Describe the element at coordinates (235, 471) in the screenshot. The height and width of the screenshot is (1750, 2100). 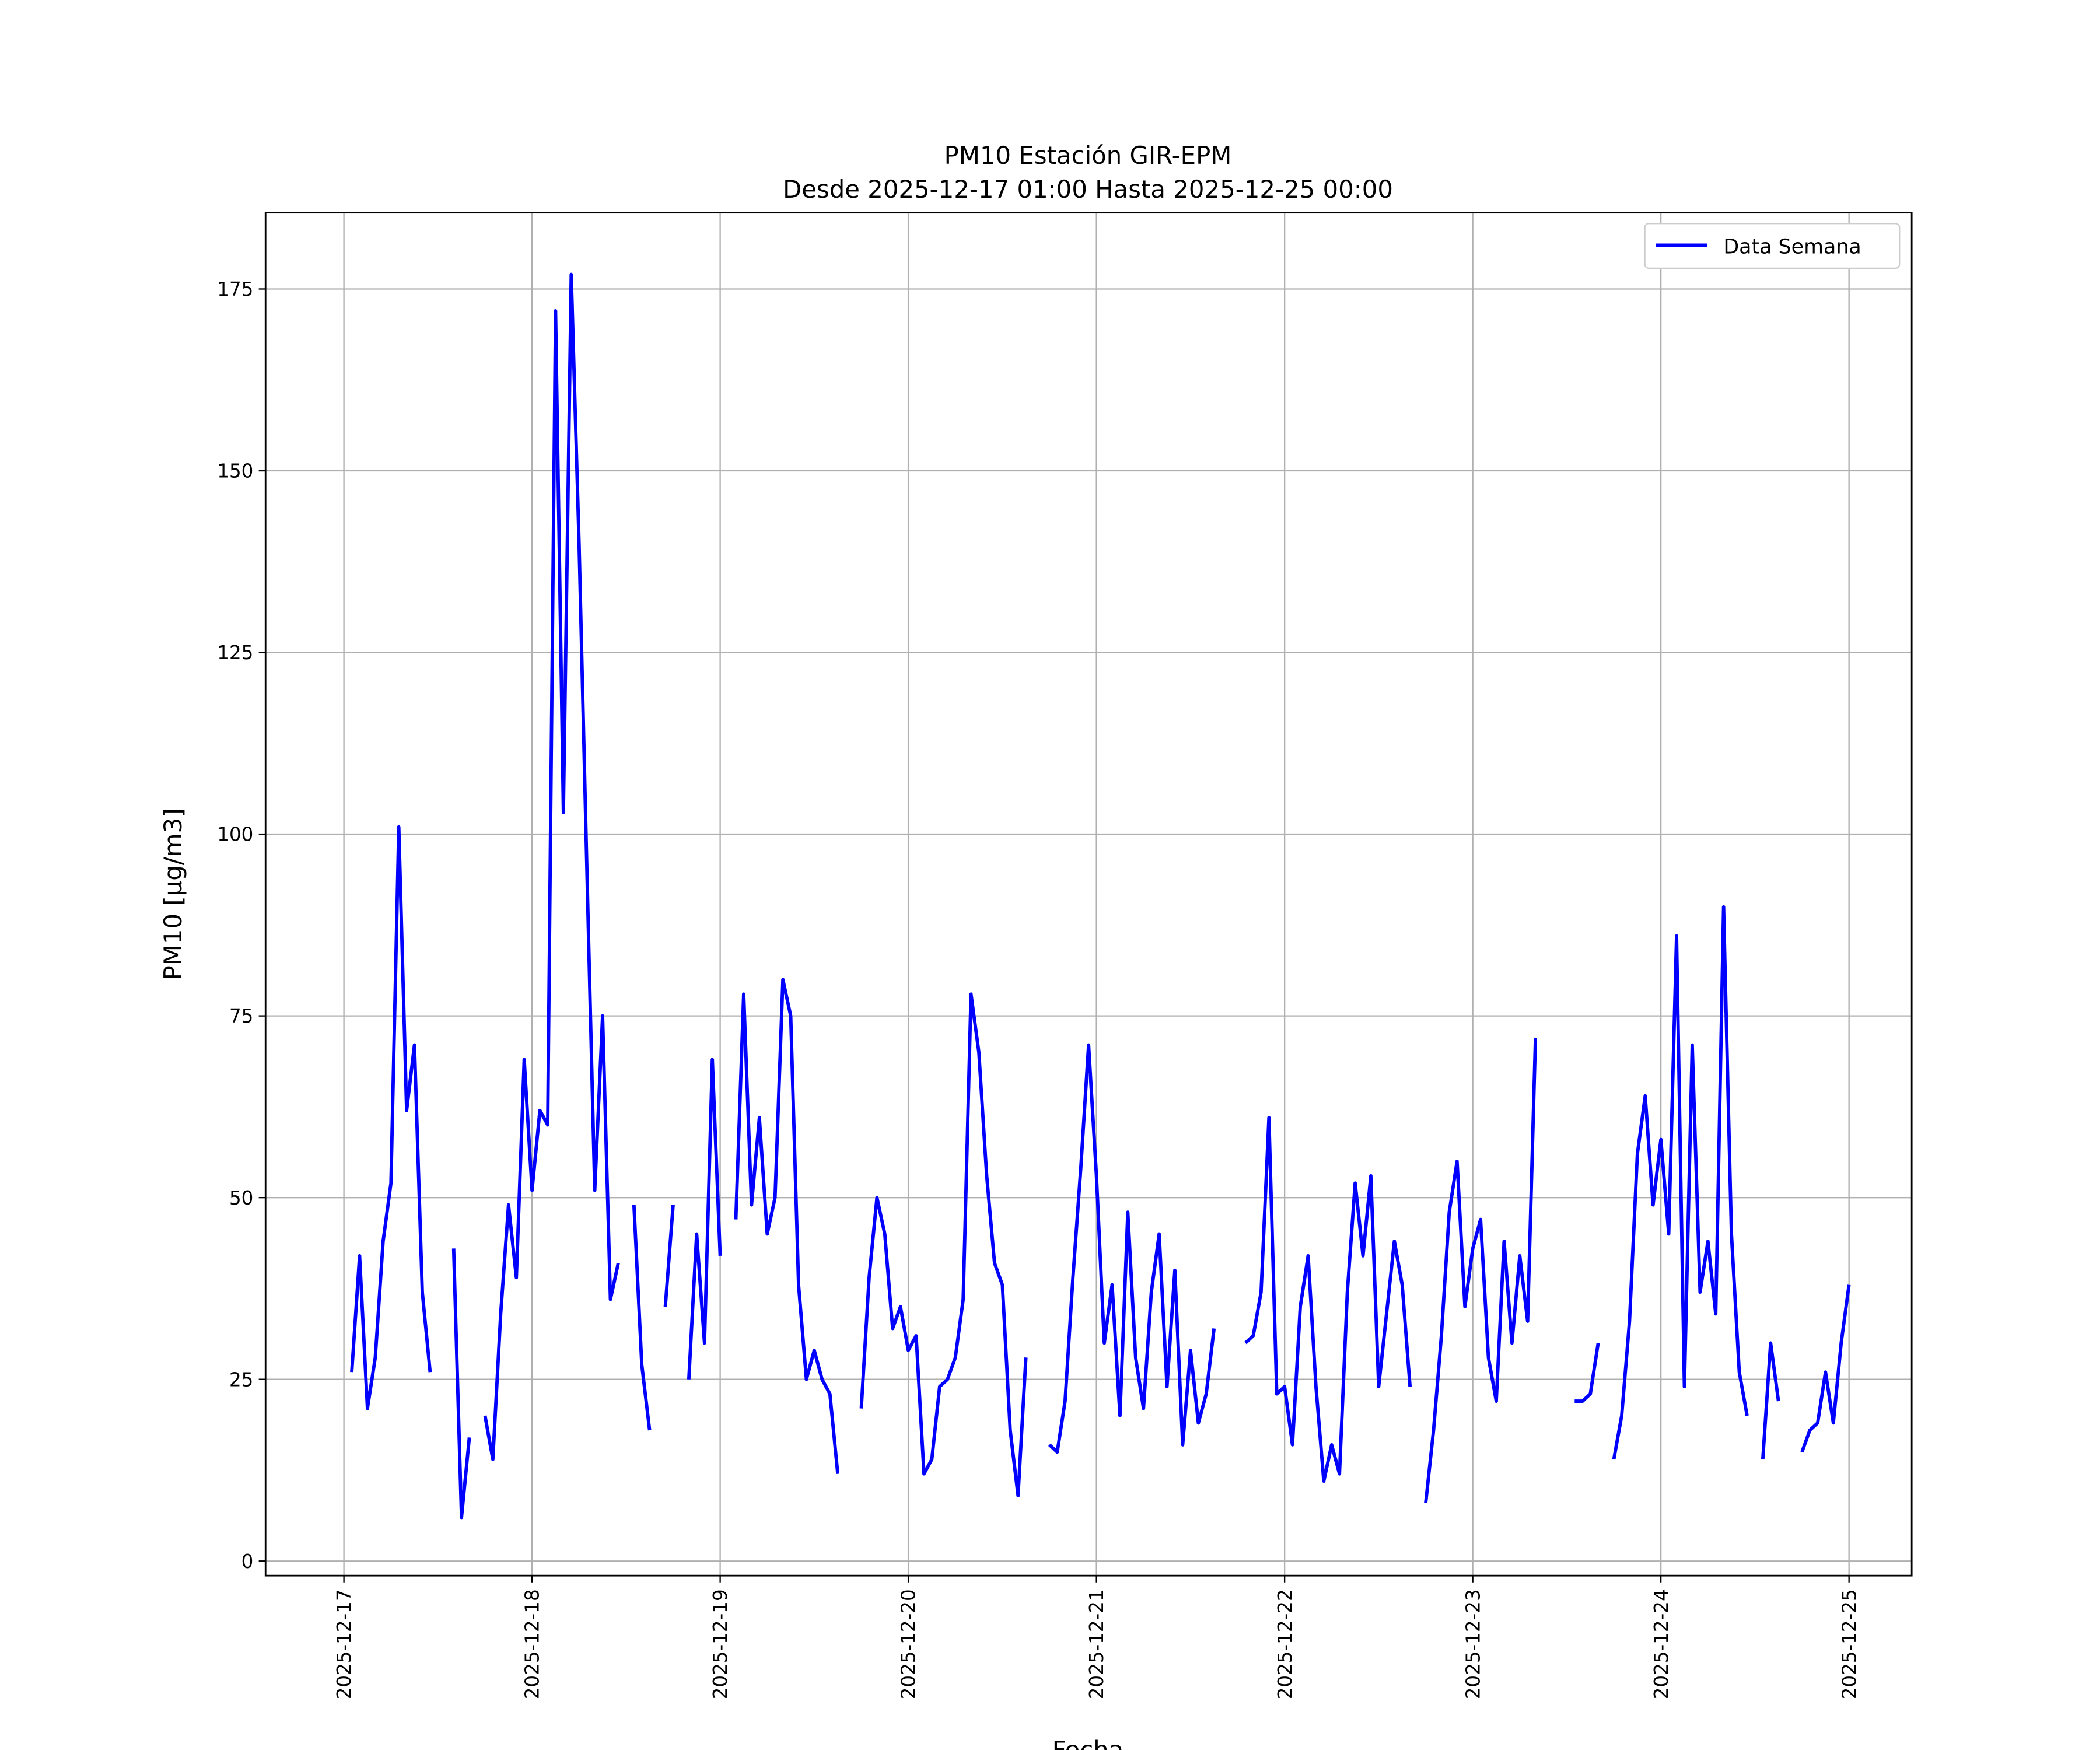
I see `y-tick-label: 150` at that location.